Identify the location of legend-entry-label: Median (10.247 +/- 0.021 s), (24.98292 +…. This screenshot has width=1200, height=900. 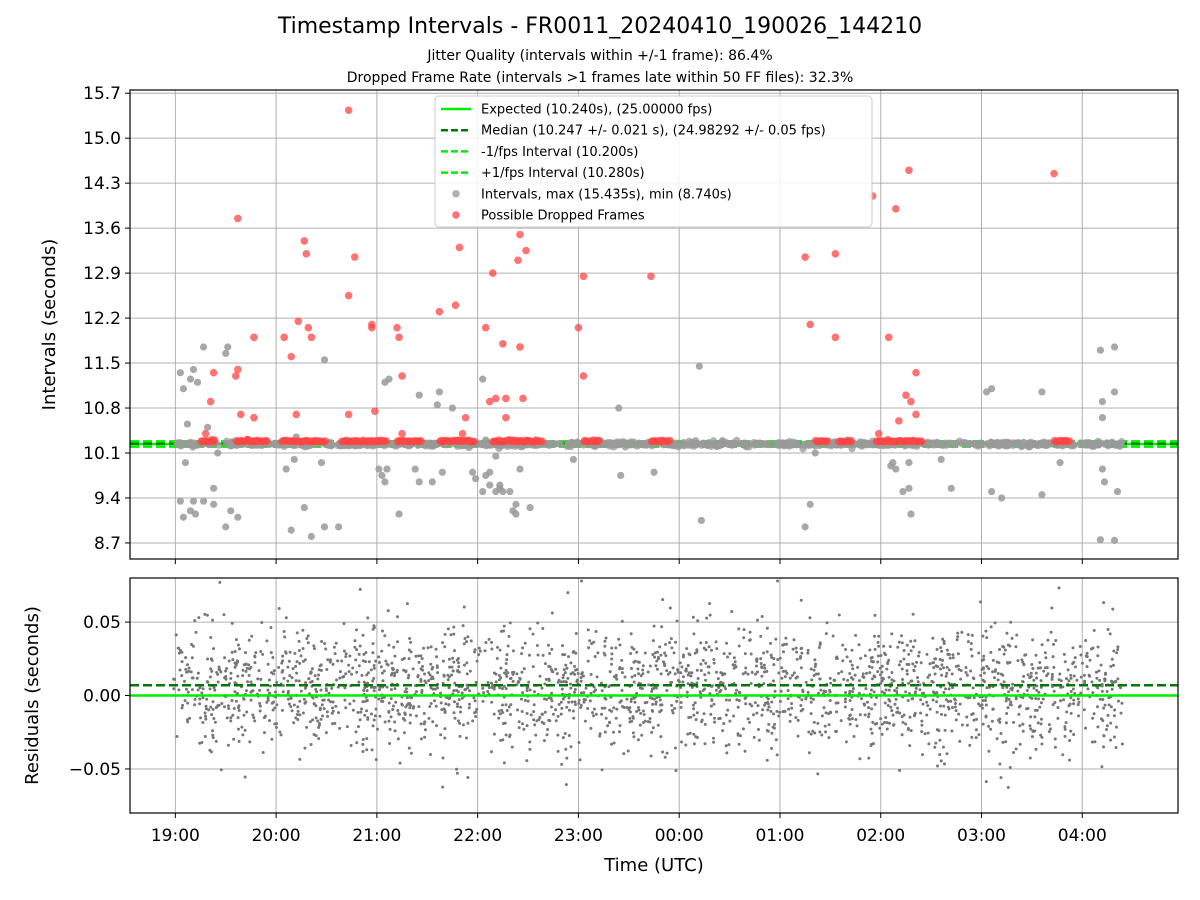
(653, 131).